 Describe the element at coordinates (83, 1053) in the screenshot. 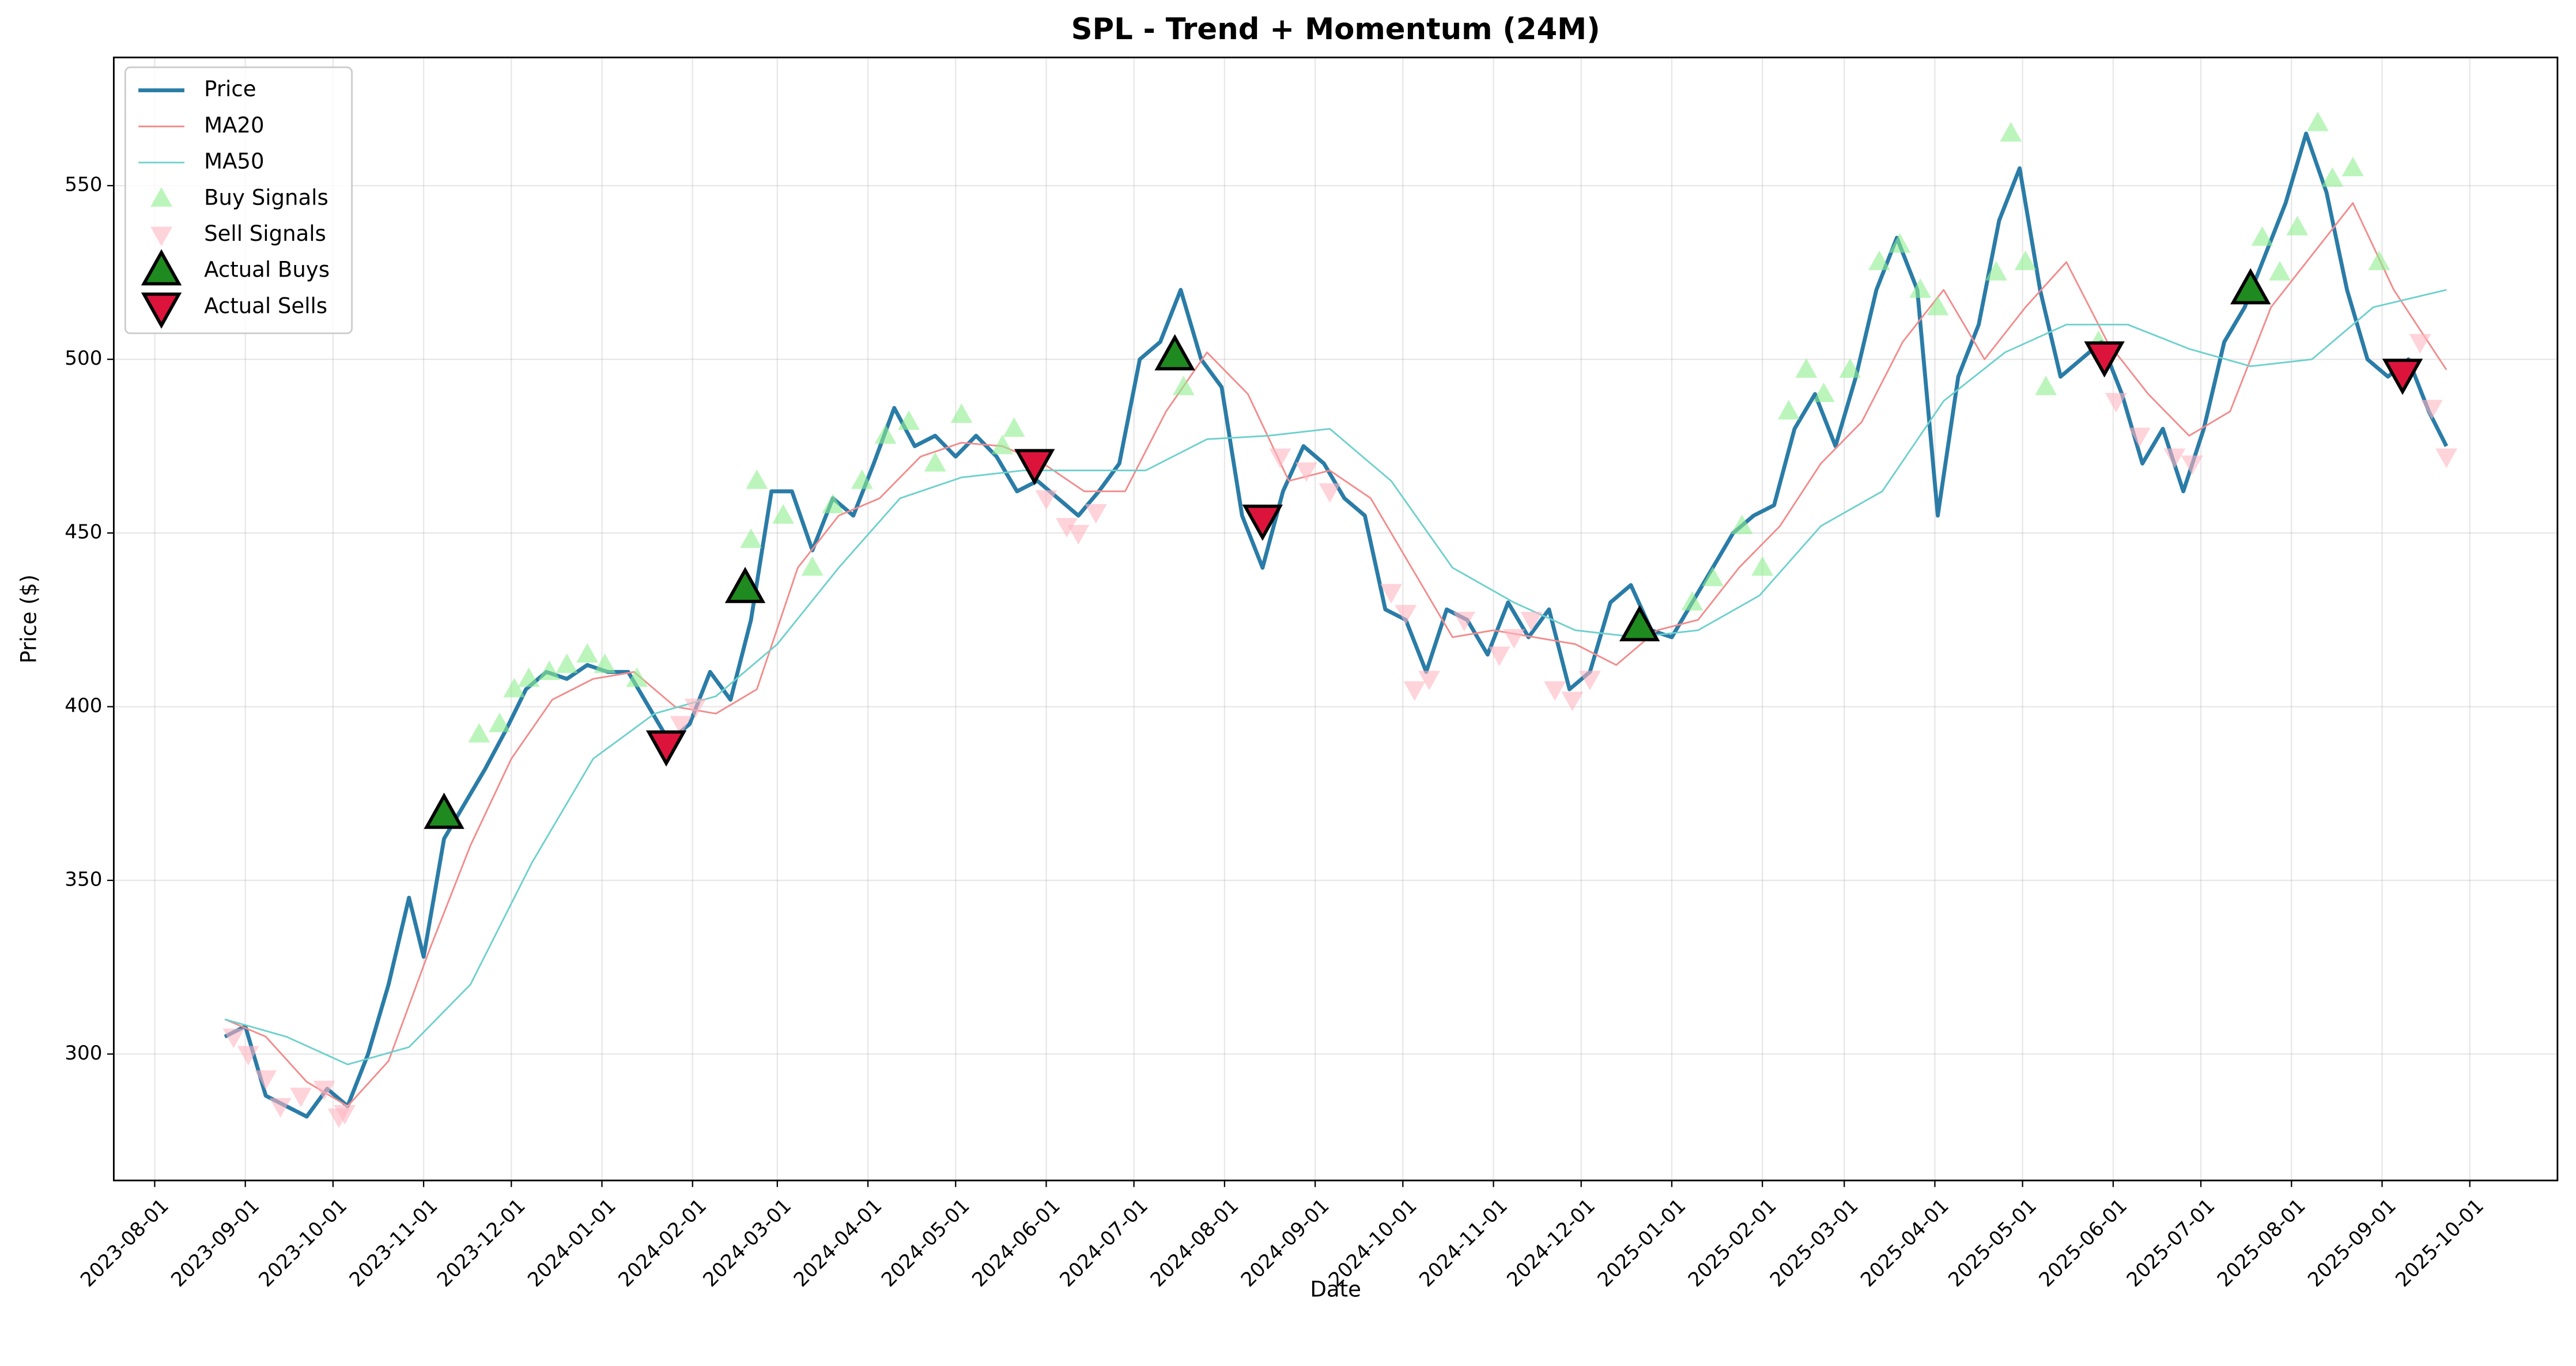

I see `y-tick-label: 300` at that location.